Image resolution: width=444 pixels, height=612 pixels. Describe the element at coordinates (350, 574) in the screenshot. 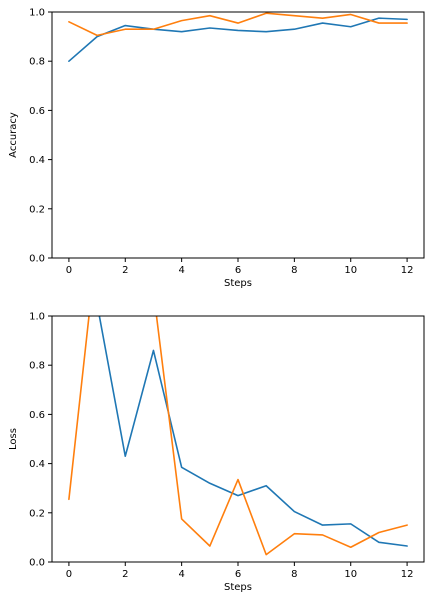

I see `loss-x-tick-label: 10` at that location.